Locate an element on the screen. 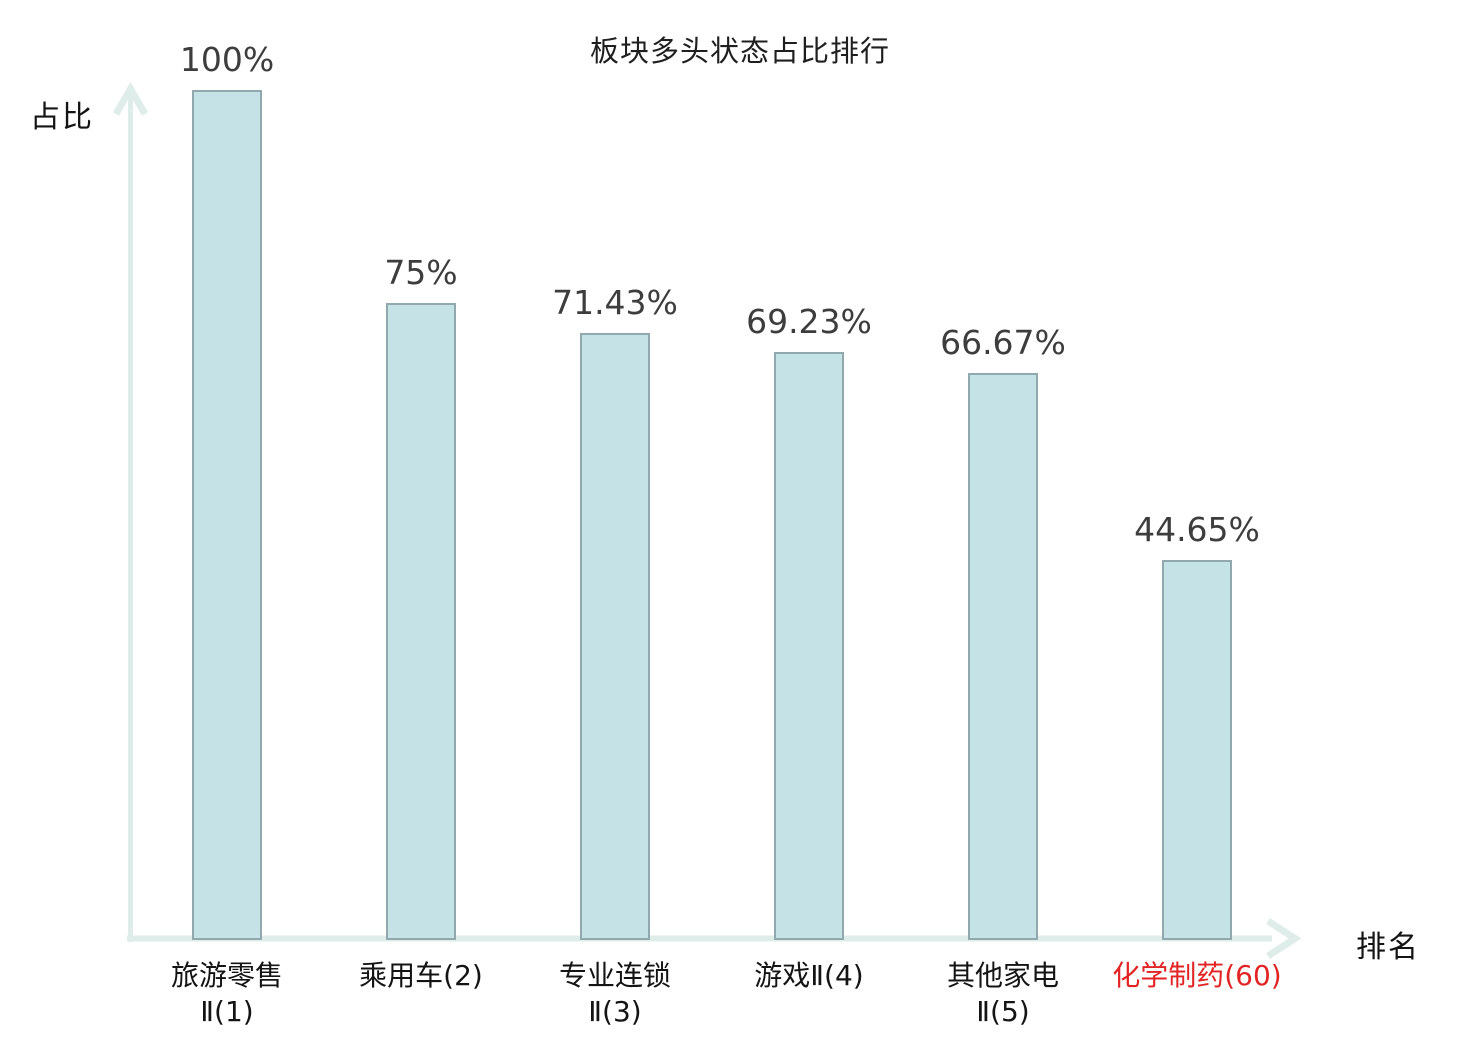  x-tick-label-line: 化学制药(60) is located at coordinates (1197, 975).